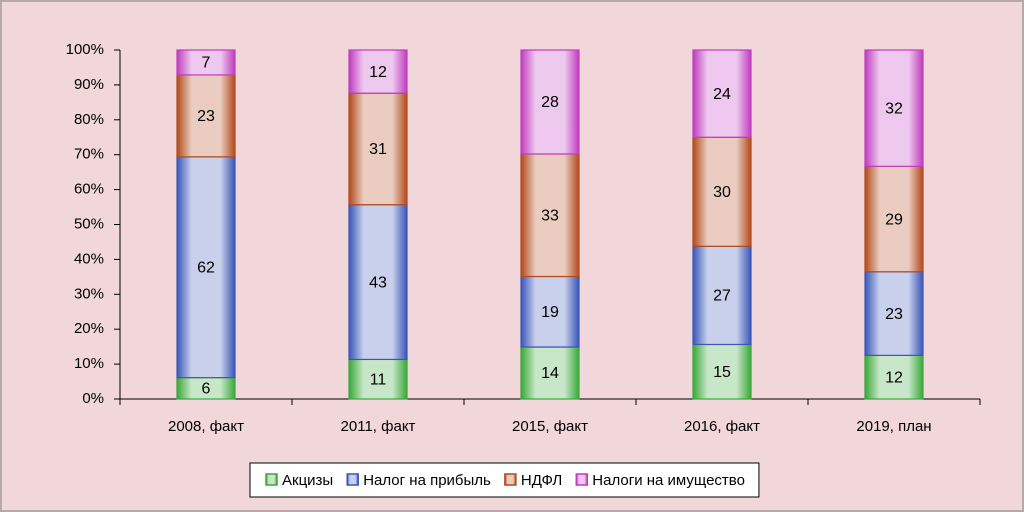 The image size is (1024, 512). I want to click on y-tick-label: 50%, so click(89, 223).